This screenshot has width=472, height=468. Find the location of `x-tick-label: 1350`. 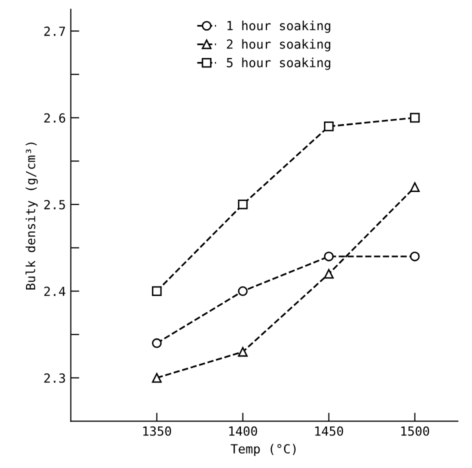

x-tick-label: 1350 is located at coordinates (157, 431).